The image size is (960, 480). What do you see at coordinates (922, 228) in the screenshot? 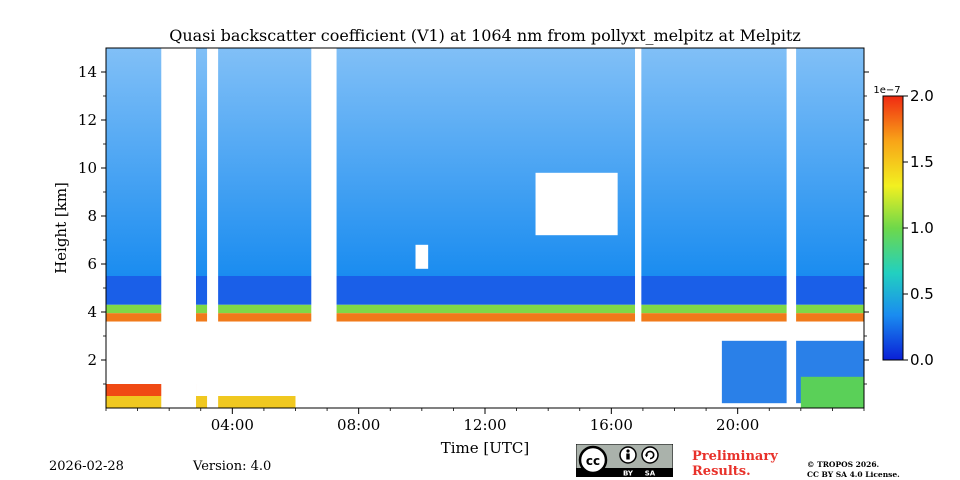
I see `colorbar-tick-label-2: 1.0` at bounding box center [922, 228].